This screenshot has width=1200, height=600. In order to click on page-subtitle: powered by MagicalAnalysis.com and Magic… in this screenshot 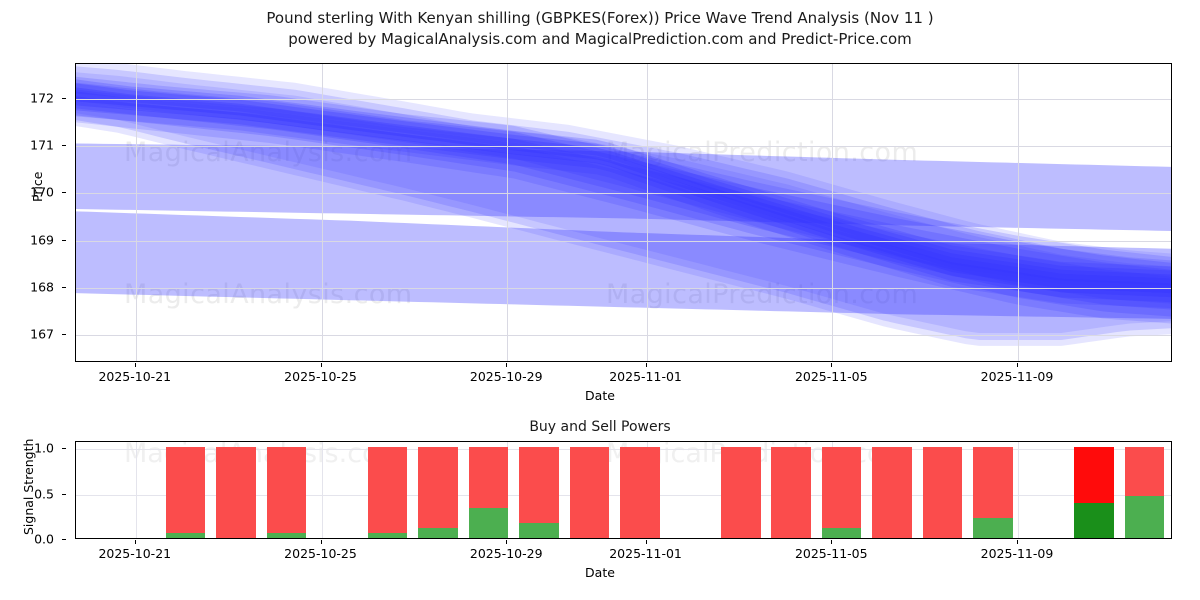, I will do `click(600, 39)`.